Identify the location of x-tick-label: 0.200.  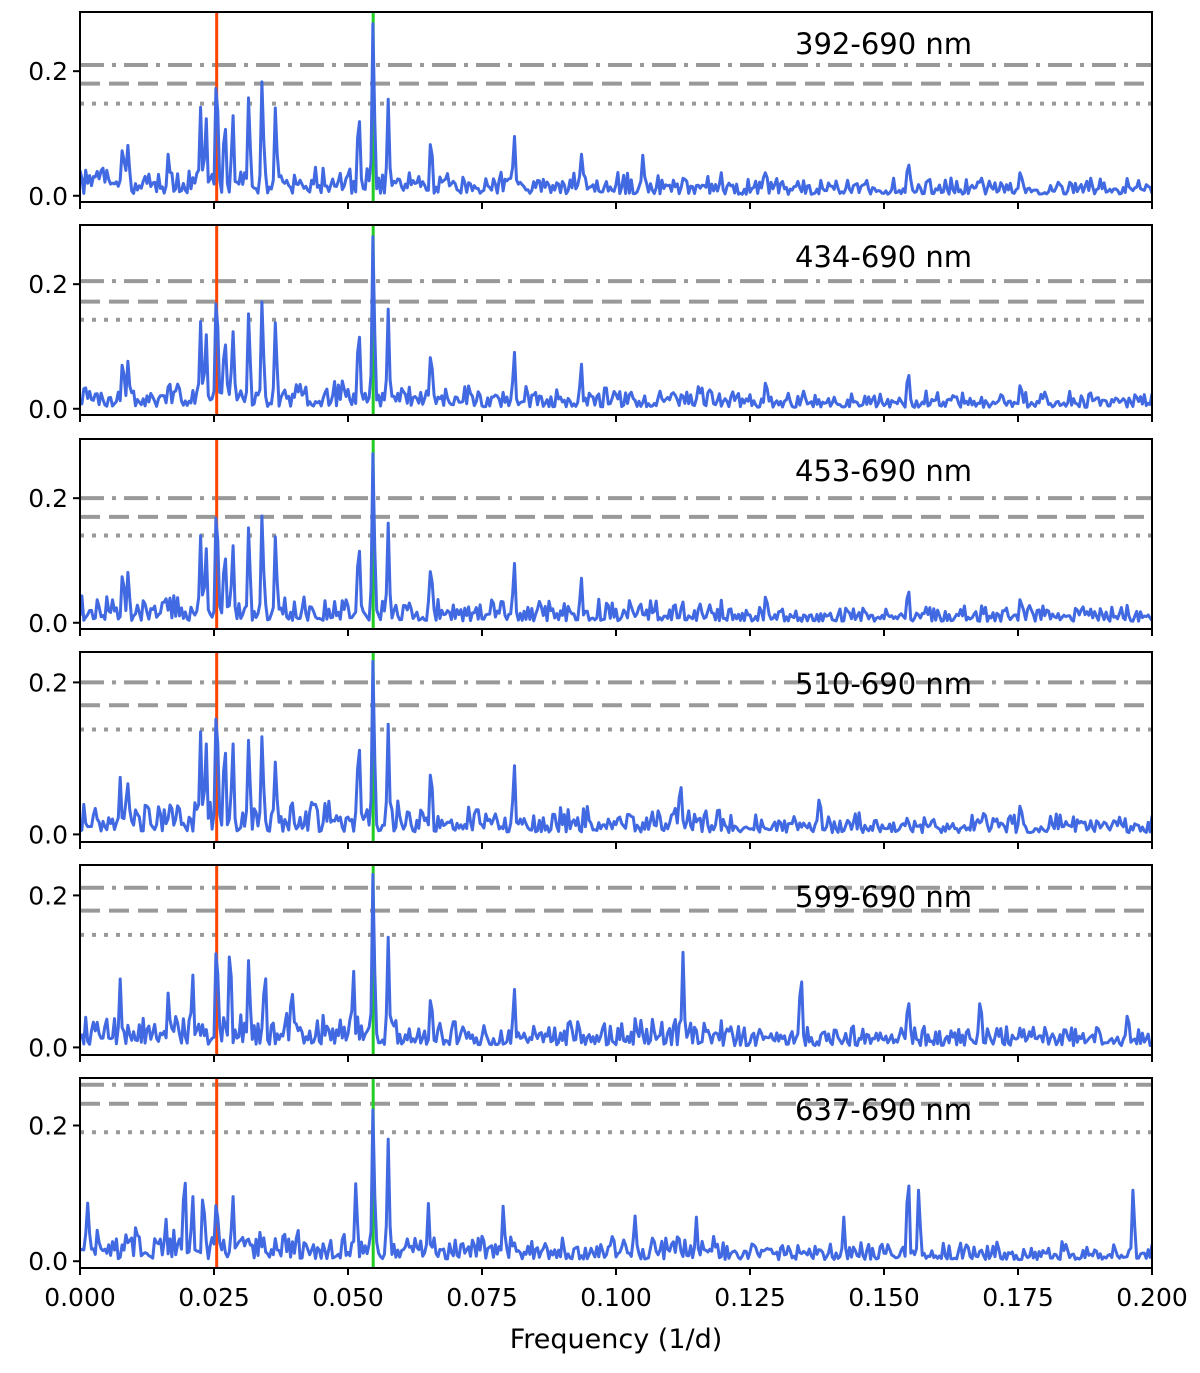
(1152, 1297).